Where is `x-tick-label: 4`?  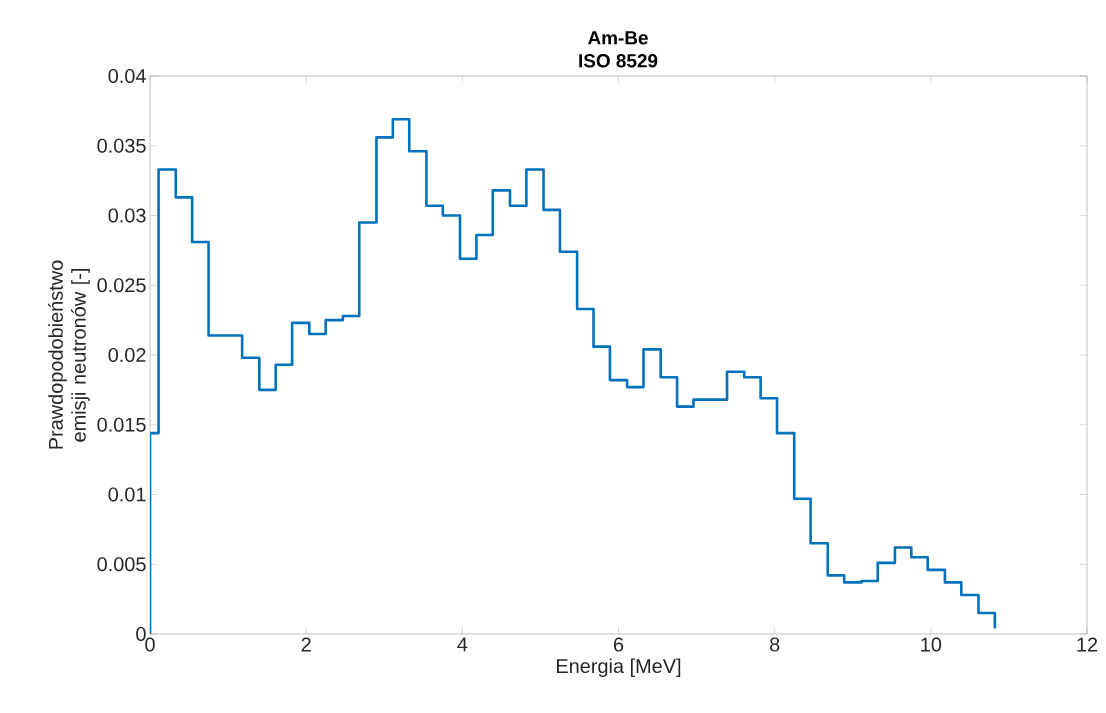 x-tick-label: 4 is located at coordinates (462, 644).